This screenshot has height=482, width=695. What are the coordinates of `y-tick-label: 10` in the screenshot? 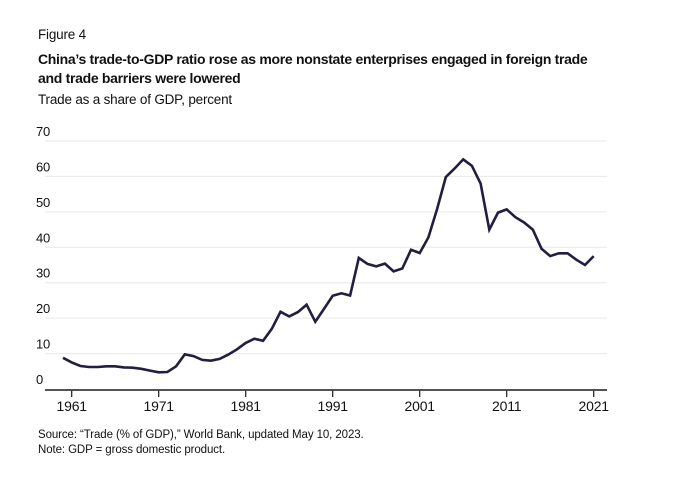 It's located at (43, 344).